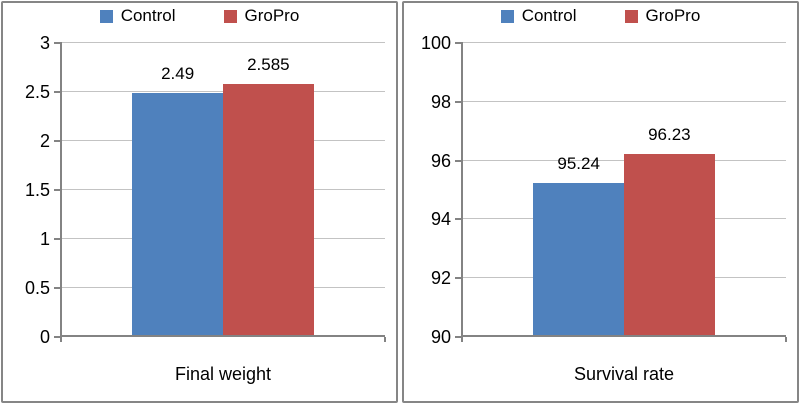 The image size is (800, 404). I want to click on bar-slot-control: 95.24, so click(578, 190).